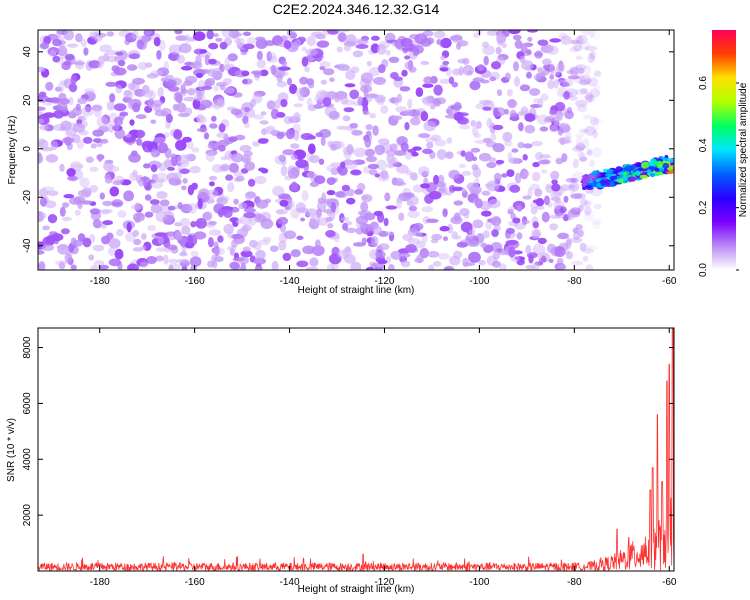 Image resolution: width=750 pixels, height=600 pixels. What do you see at coordinates (574, 582) in the screenshot?
I see `x-tick-label: -80` at bounding box center [574, 582].